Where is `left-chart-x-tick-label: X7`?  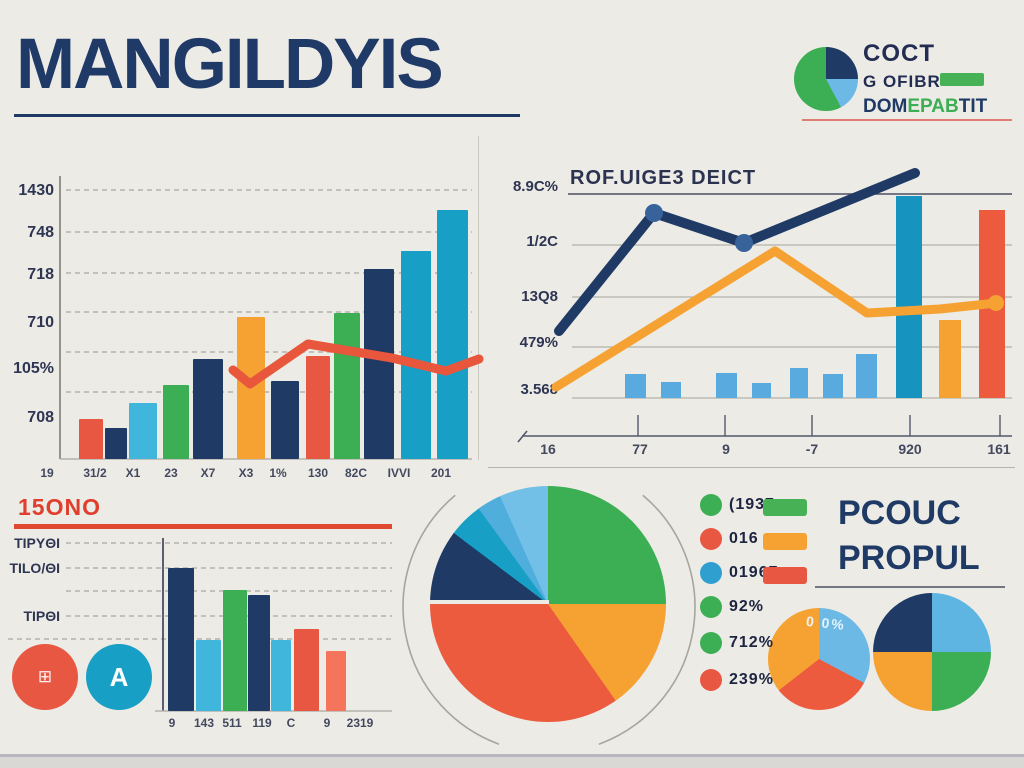
left-chart-x-tick-label: X7 is located at coordinates (208, 473).